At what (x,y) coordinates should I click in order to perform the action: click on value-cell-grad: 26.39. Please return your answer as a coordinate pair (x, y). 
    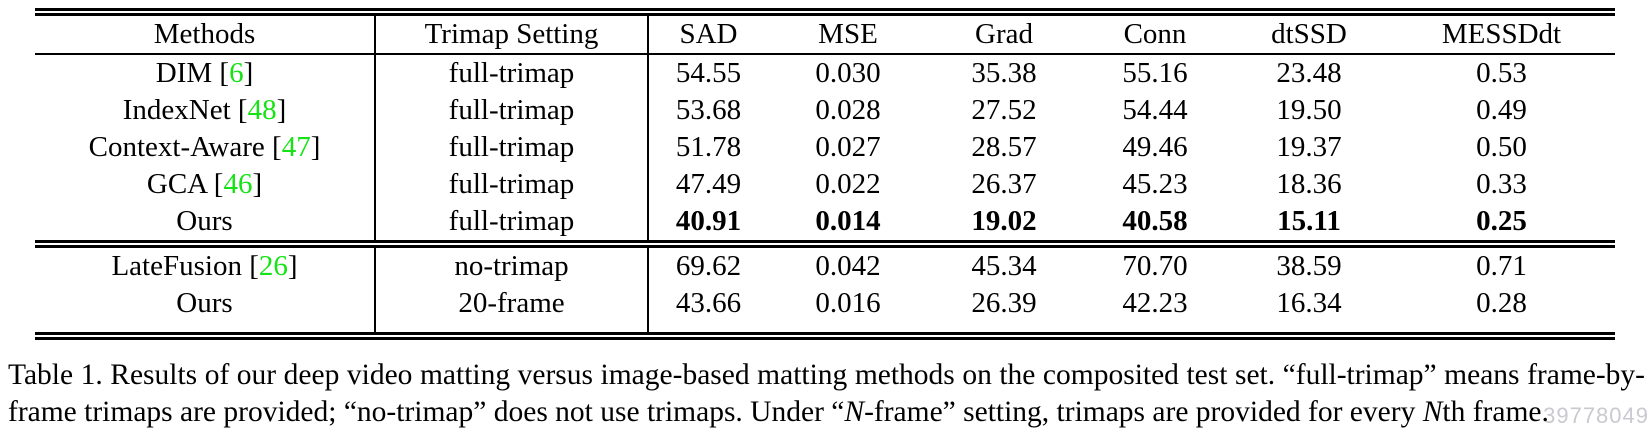
    Looking at the image, I should click on (1004, 303).